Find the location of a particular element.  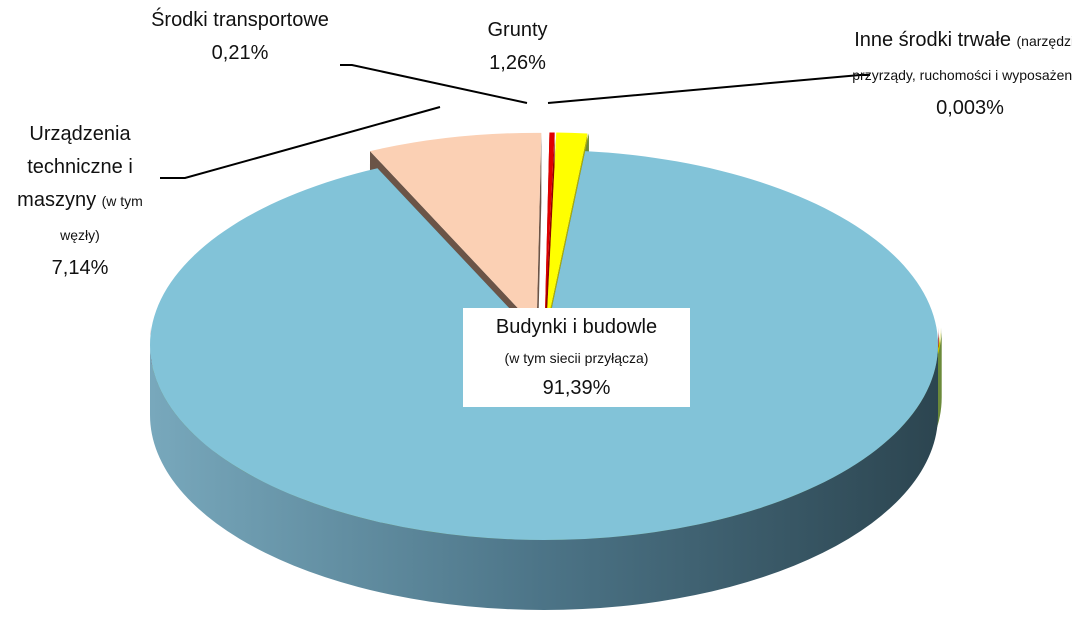

slice-label: Środki transportowe 0,21% is located at coordinates (240, 37).